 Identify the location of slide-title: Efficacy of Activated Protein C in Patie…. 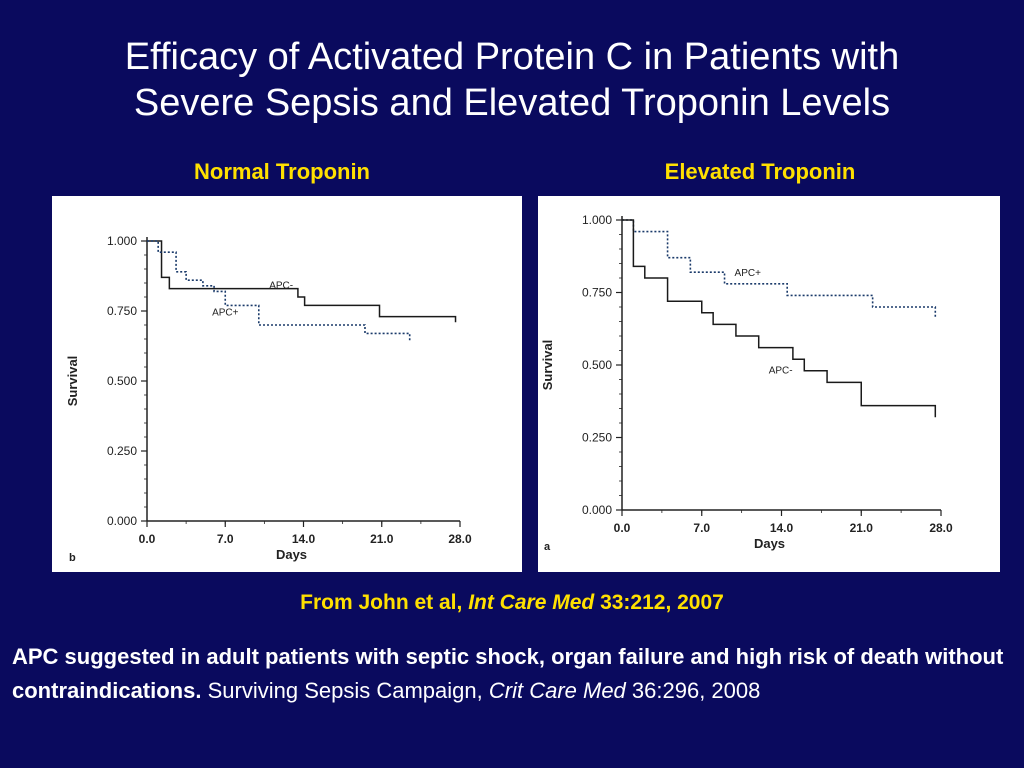
(512, 80).